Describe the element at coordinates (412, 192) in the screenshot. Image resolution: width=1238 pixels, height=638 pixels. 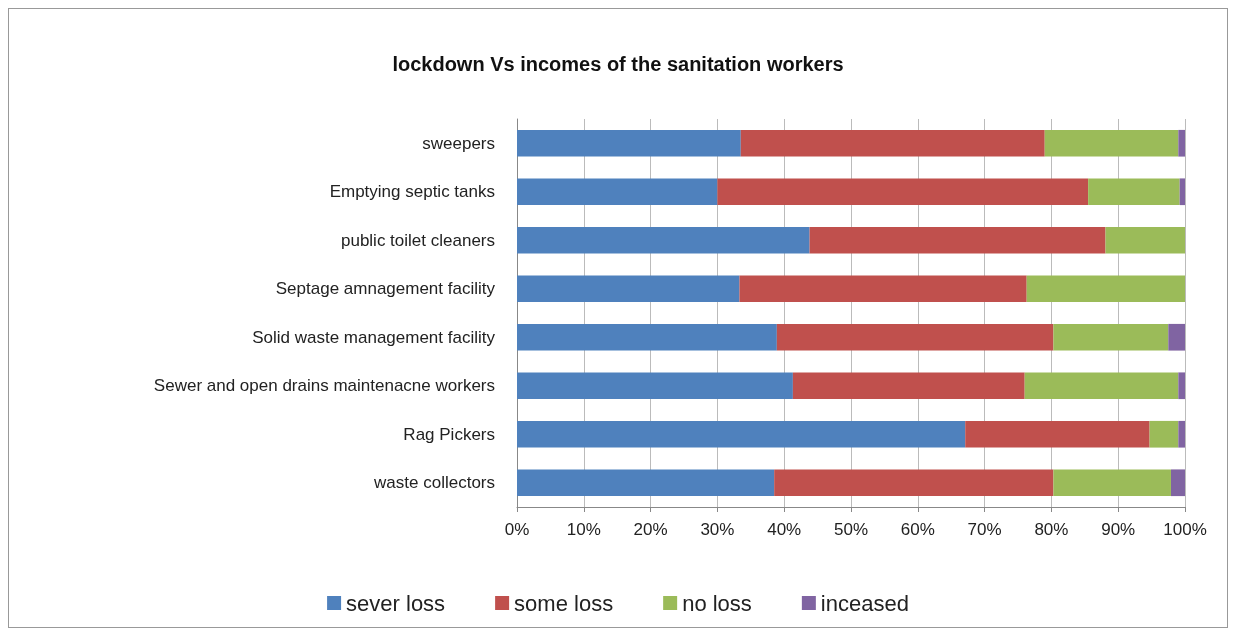
I see `y-tick-label: Emptying septic tanks` at that location.